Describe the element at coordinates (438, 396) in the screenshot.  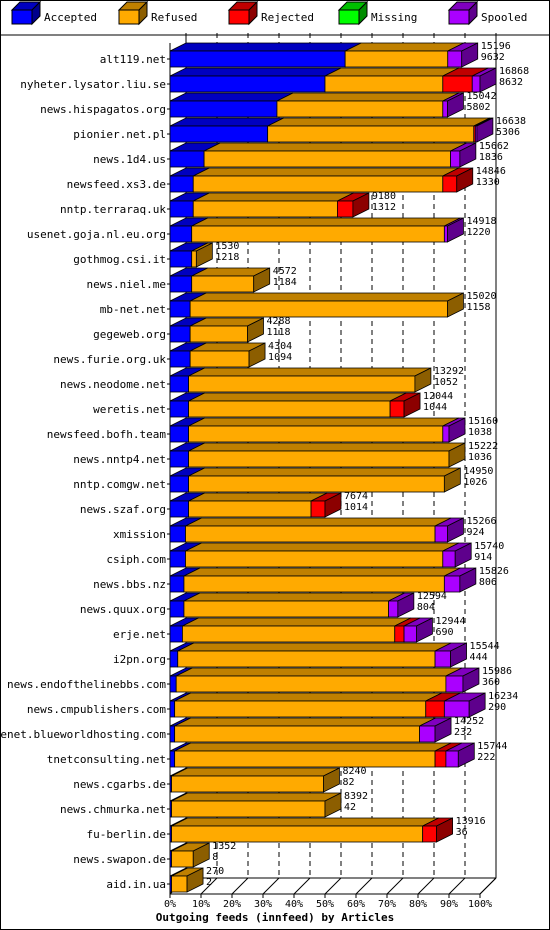
I see `value-total: 12044` at that location.